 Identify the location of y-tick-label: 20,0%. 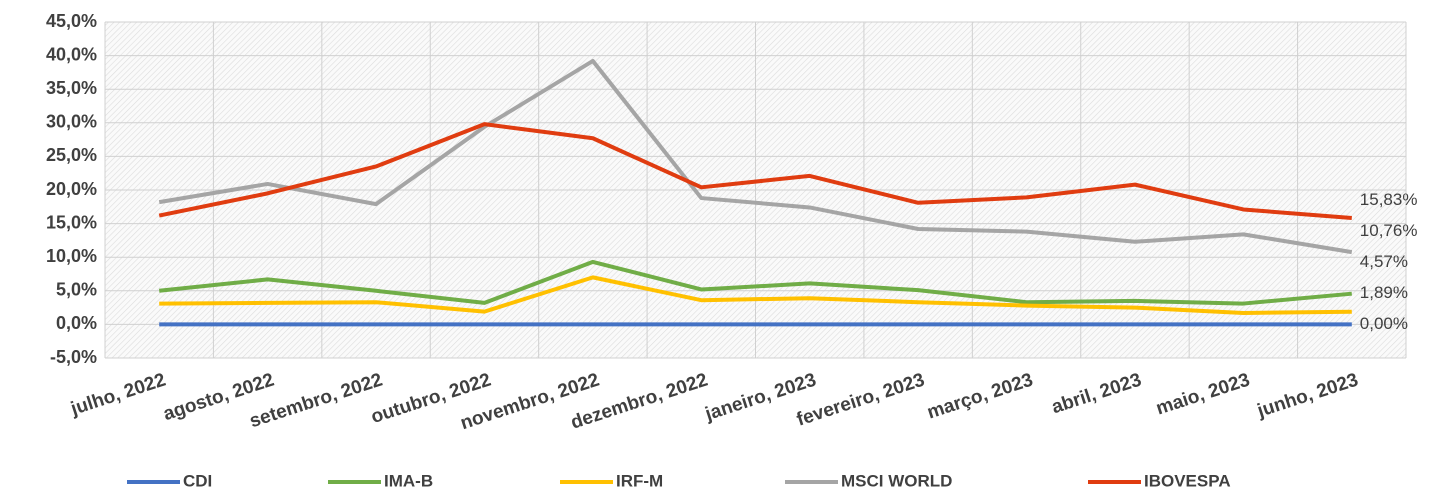
(71, 189).